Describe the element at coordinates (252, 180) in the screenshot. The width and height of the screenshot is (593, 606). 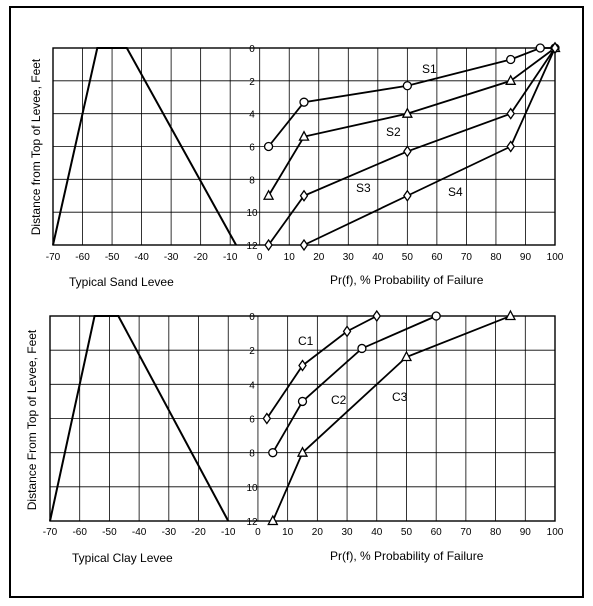
I see `y-tick-label: 8` at that location.